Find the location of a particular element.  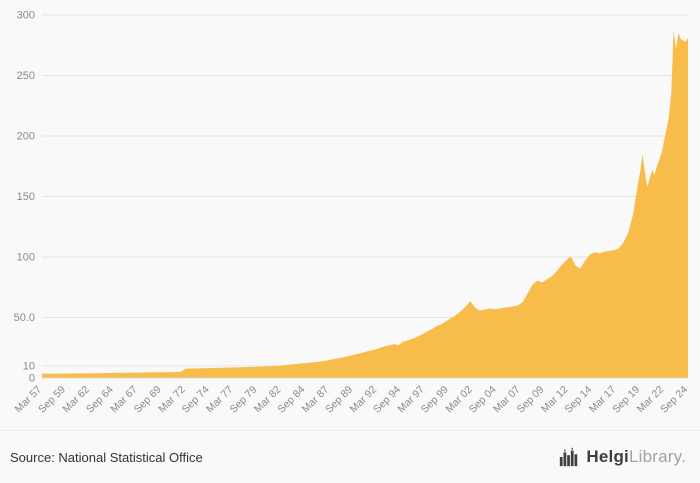

brand-text: HelgiLibrary. is located at coordinates (636, 457).